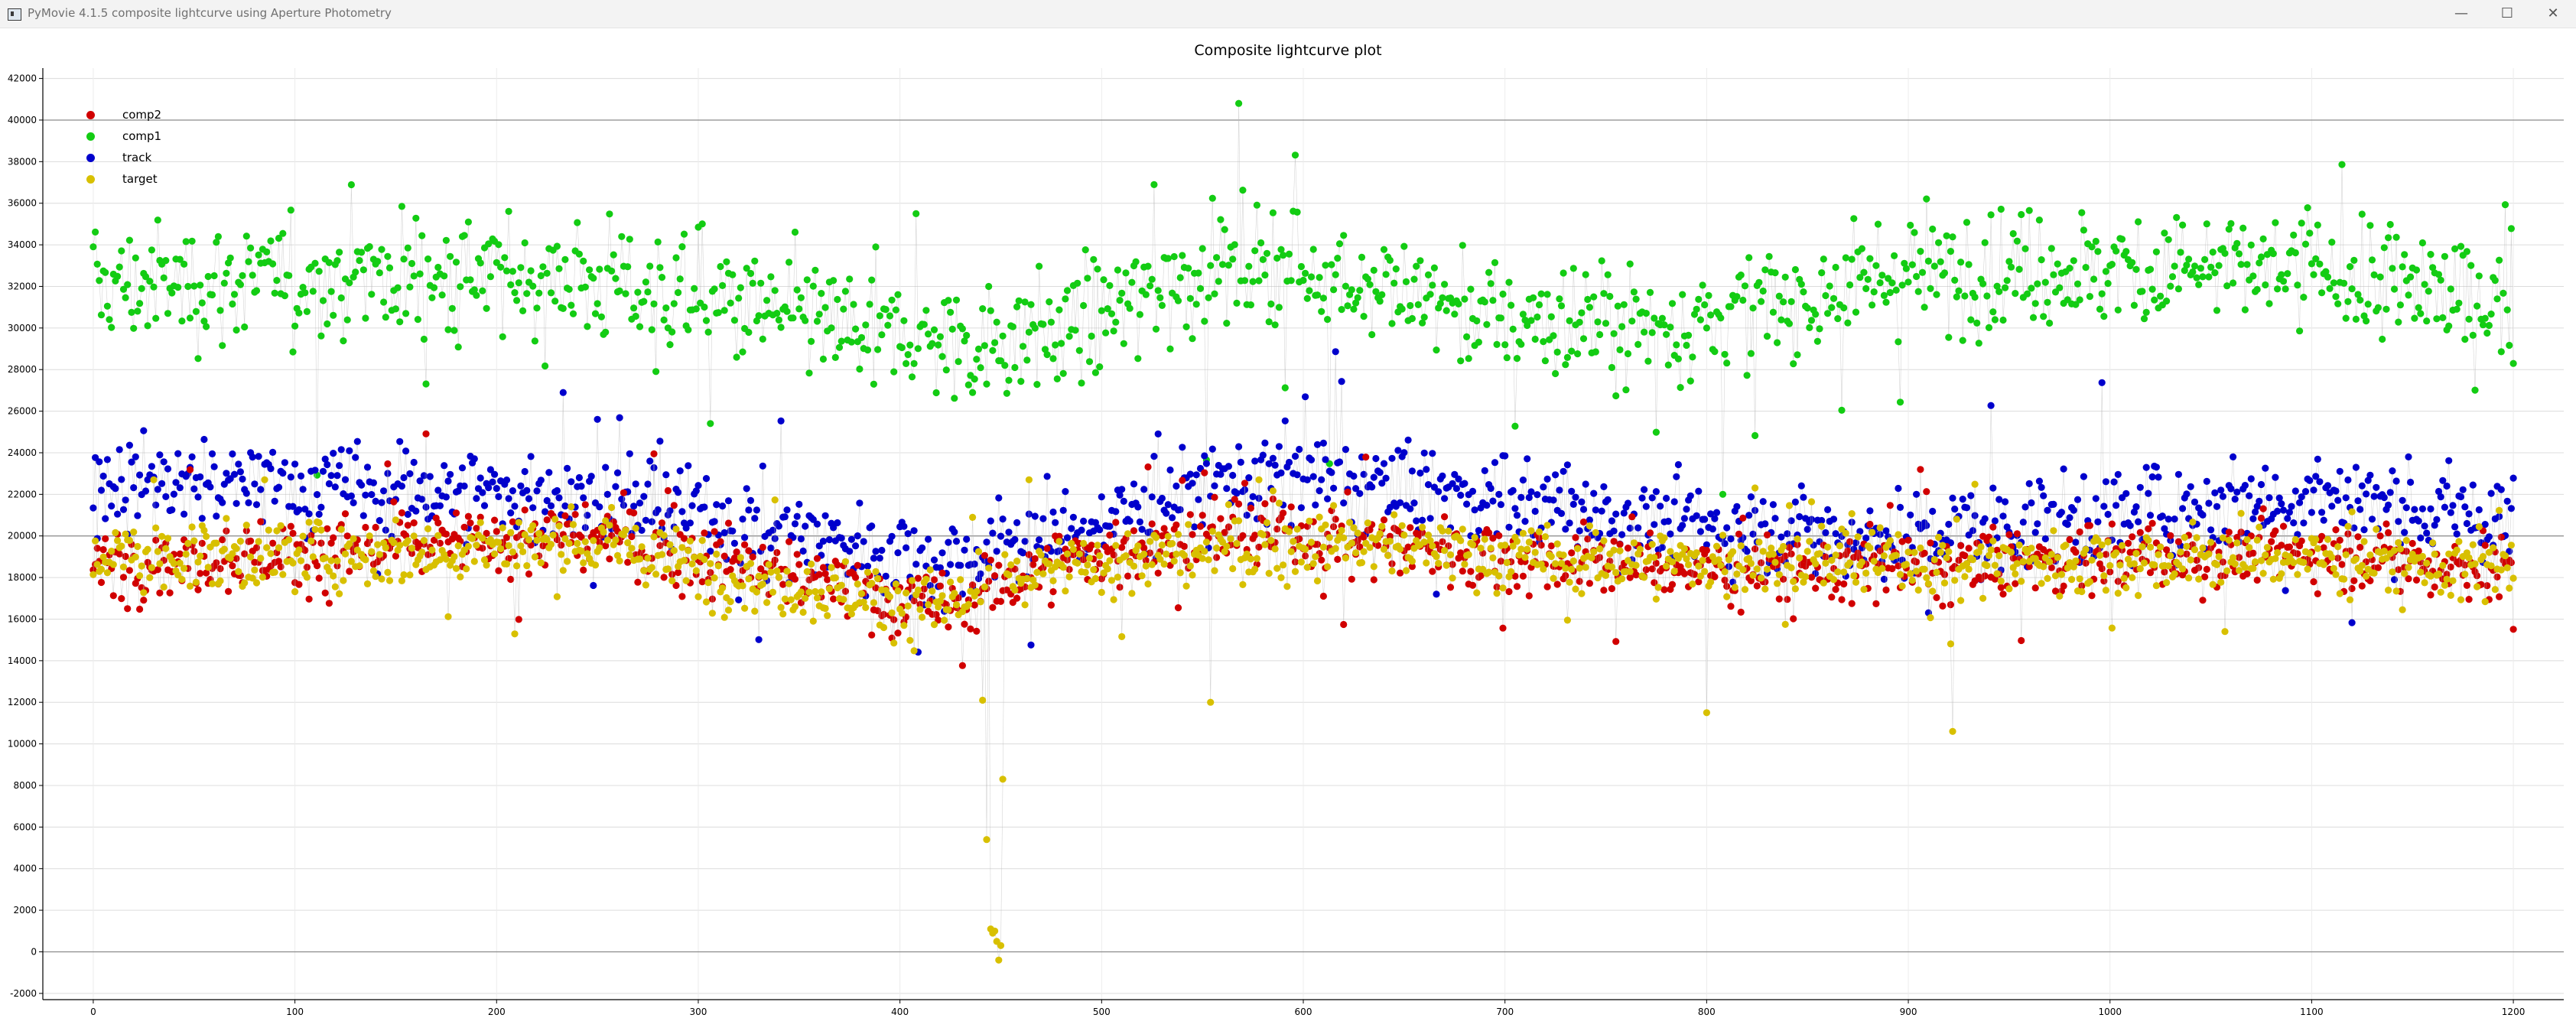  I want to click on minimize-icon: —, so click(2461, 13).